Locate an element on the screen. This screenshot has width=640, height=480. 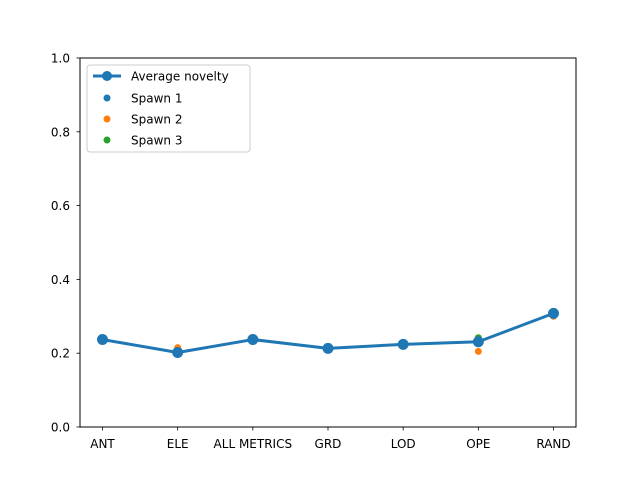
legend-label-average-novelty: Average novelty is located at coordinates (180, 77).